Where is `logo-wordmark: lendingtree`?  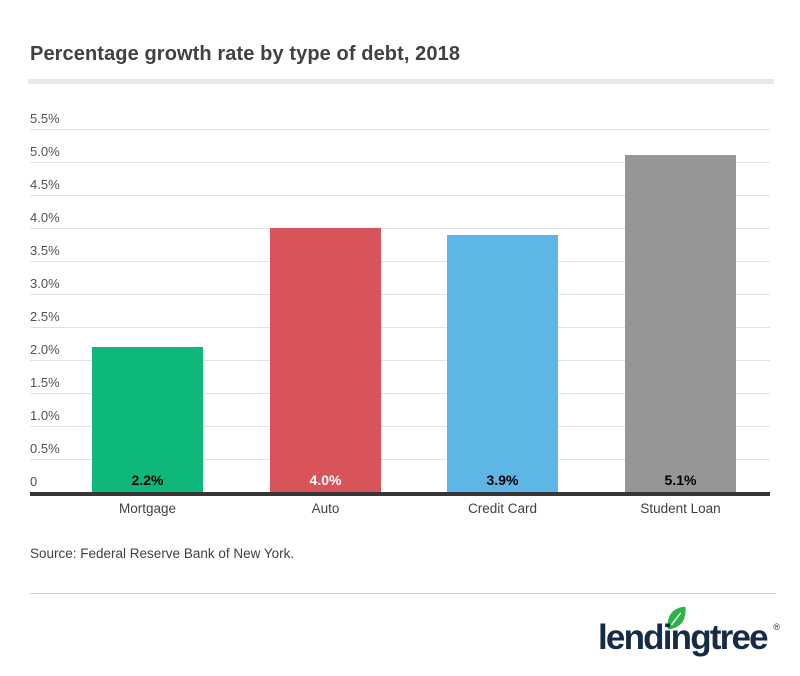
logo-wordmark: lendingtree is located at coordinates (683, 637).